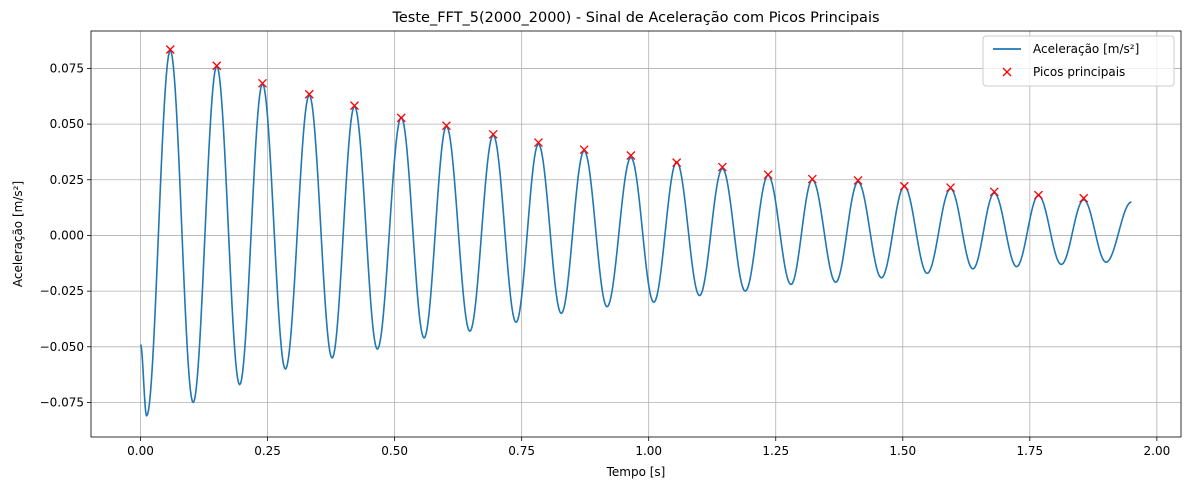 The width and height of the screenshot is (1189, 490). I want to click on x-tick-label: 0.00, so click(140, 451).